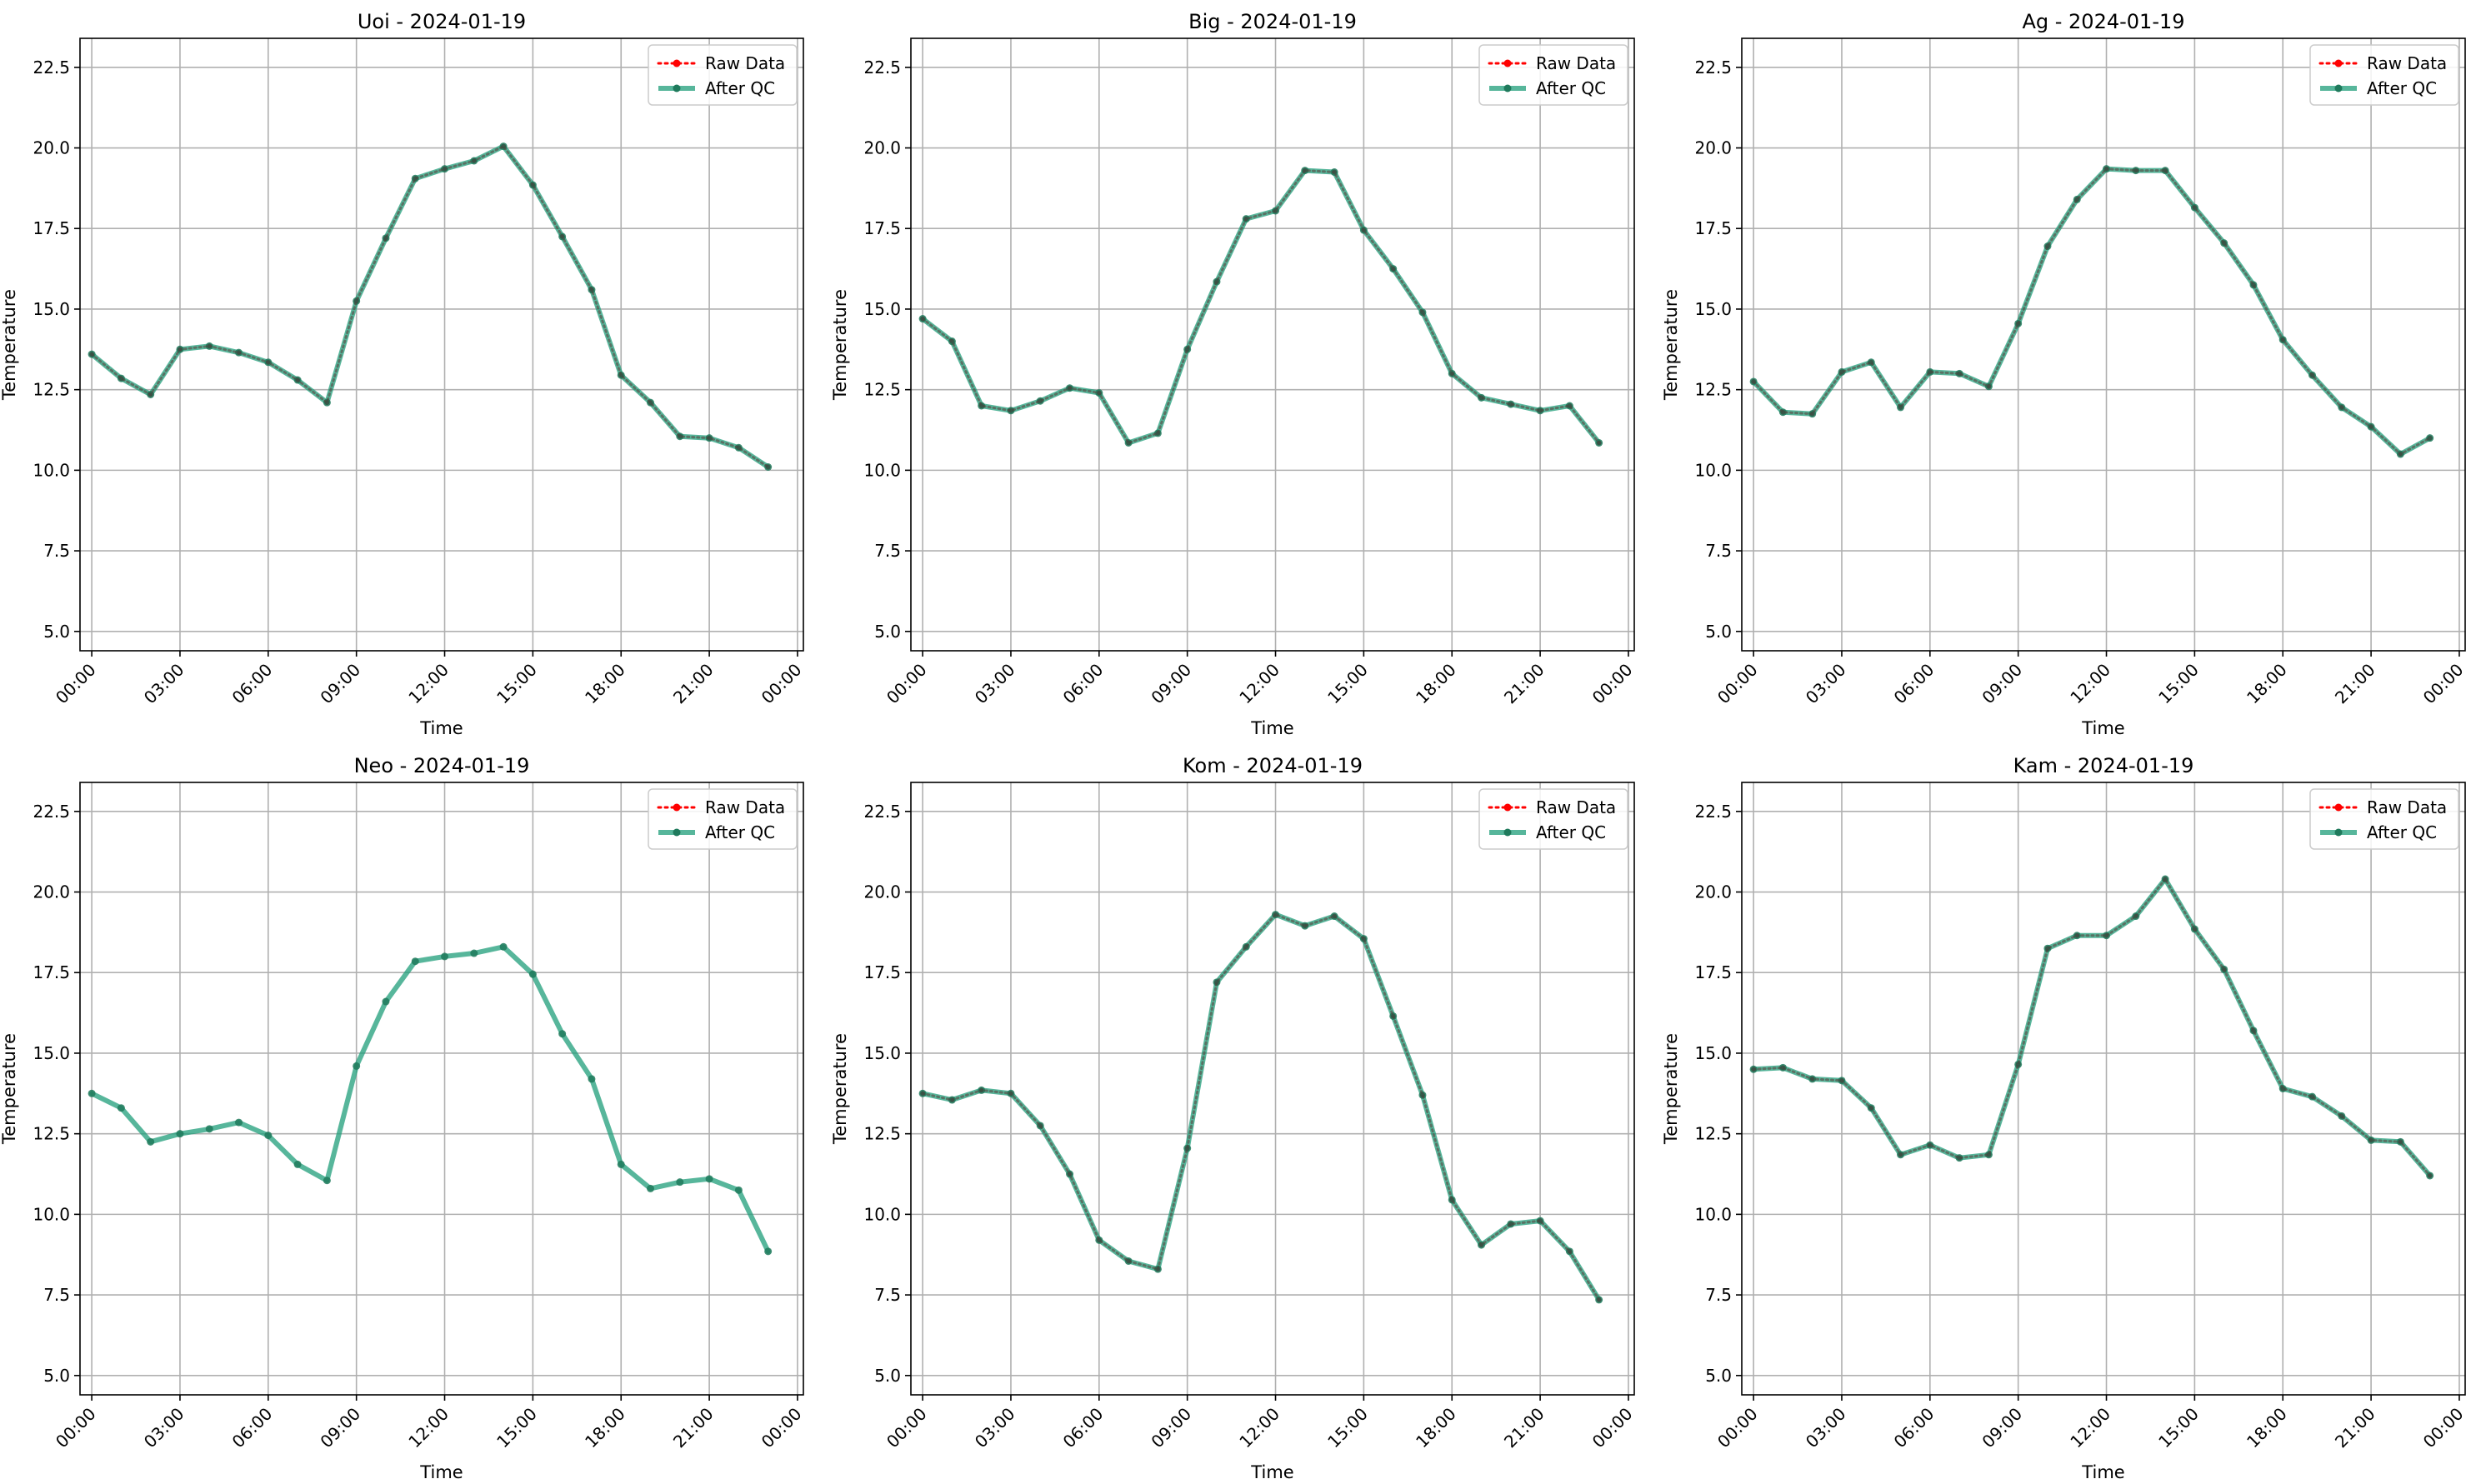 The image size is (2486, 1484). What do you see at coordinates (51, 228) in the screenshot?
I see `y-tick-label: 17.5` at bounding box center [51, 228].